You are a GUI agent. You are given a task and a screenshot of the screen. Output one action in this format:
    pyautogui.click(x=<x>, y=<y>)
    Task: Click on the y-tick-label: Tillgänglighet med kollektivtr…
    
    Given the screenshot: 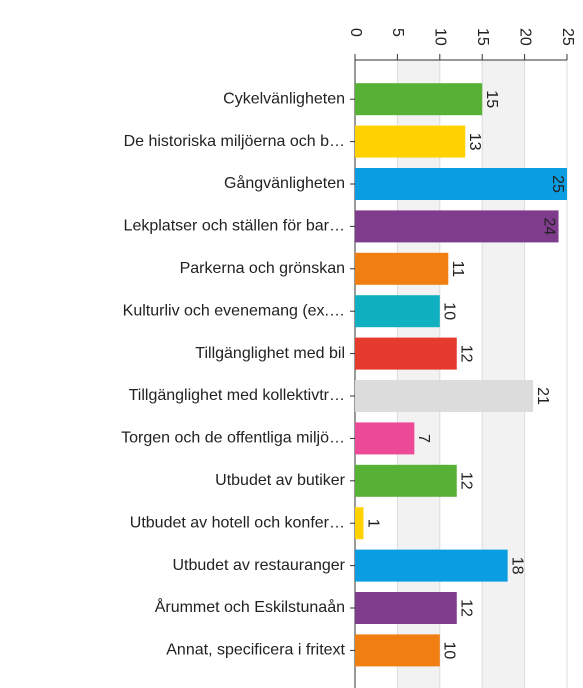 What is the action you would take?
    pyautogui.click(x=237, y=395)
    